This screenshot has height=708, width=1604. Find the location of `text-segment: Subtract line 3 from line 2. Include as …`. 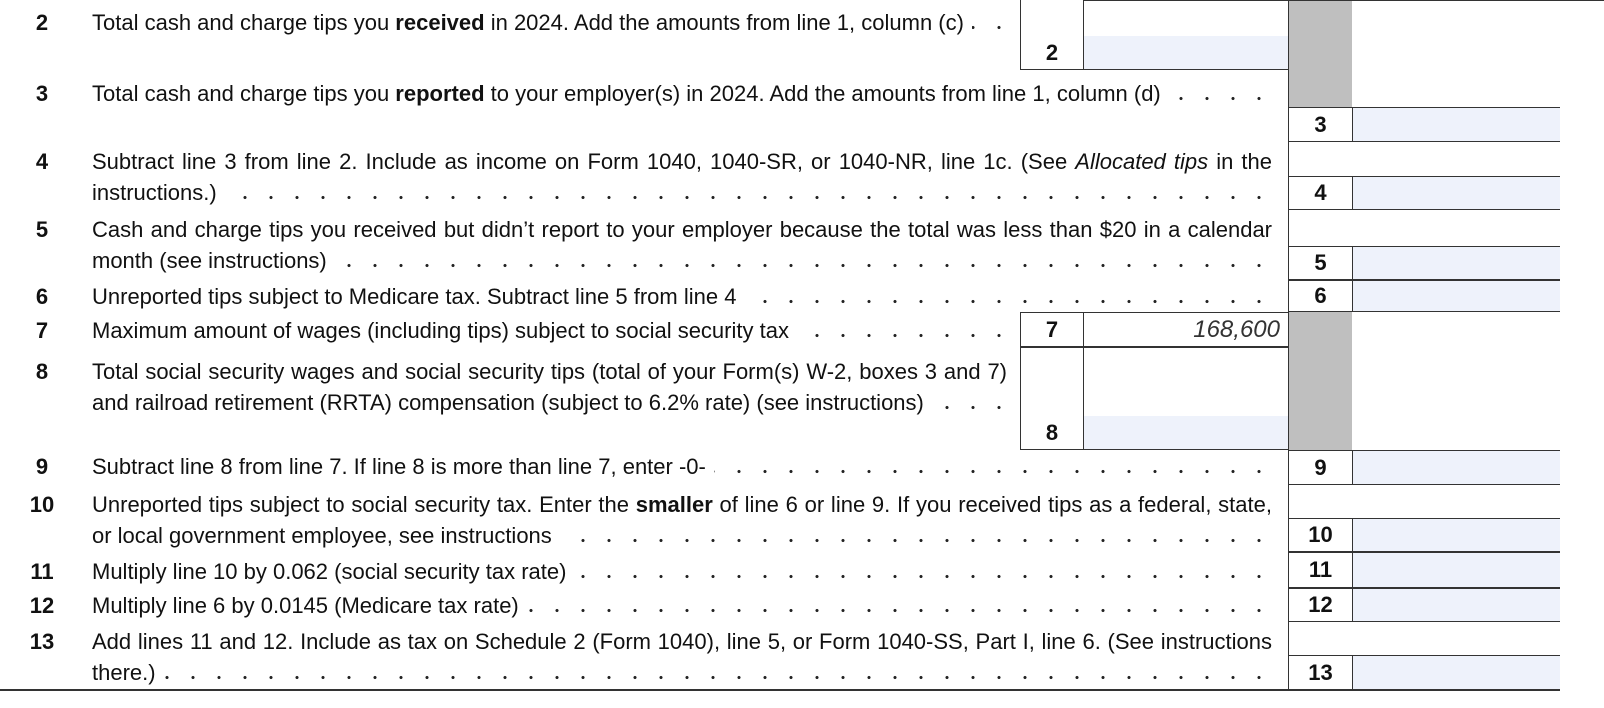

text-segment: Subtract line 3 from line 2. Include as … is located at coordinates (584, 161).